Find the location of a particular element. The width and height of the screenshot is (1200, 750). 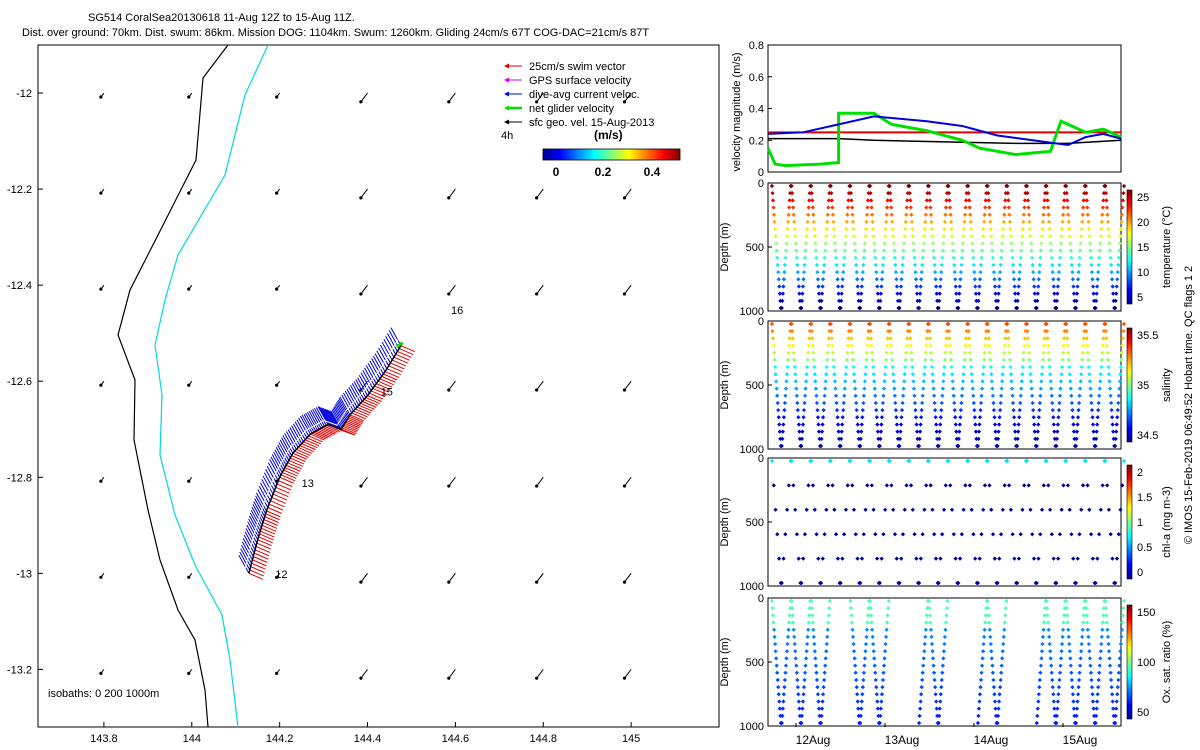

map-x-tick-label: 143.8 is located at coordinates (104, 739).